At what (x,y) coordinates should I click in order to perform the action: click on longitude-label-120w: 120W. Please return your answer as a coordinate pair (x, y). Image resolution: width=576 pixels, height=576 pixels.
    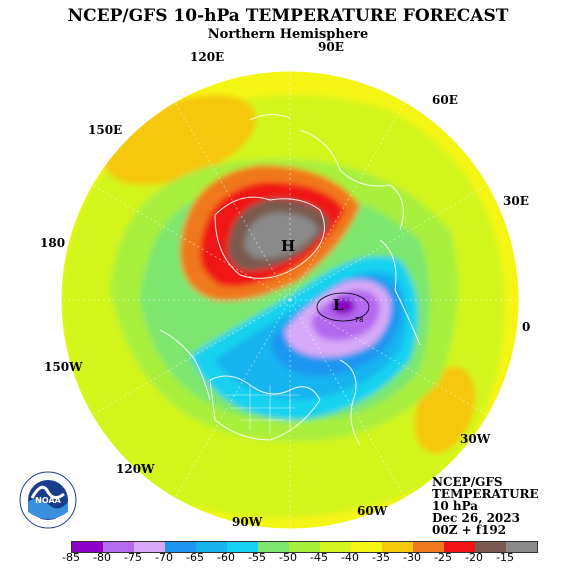
    Looking at the image, I should click on (135, 469).